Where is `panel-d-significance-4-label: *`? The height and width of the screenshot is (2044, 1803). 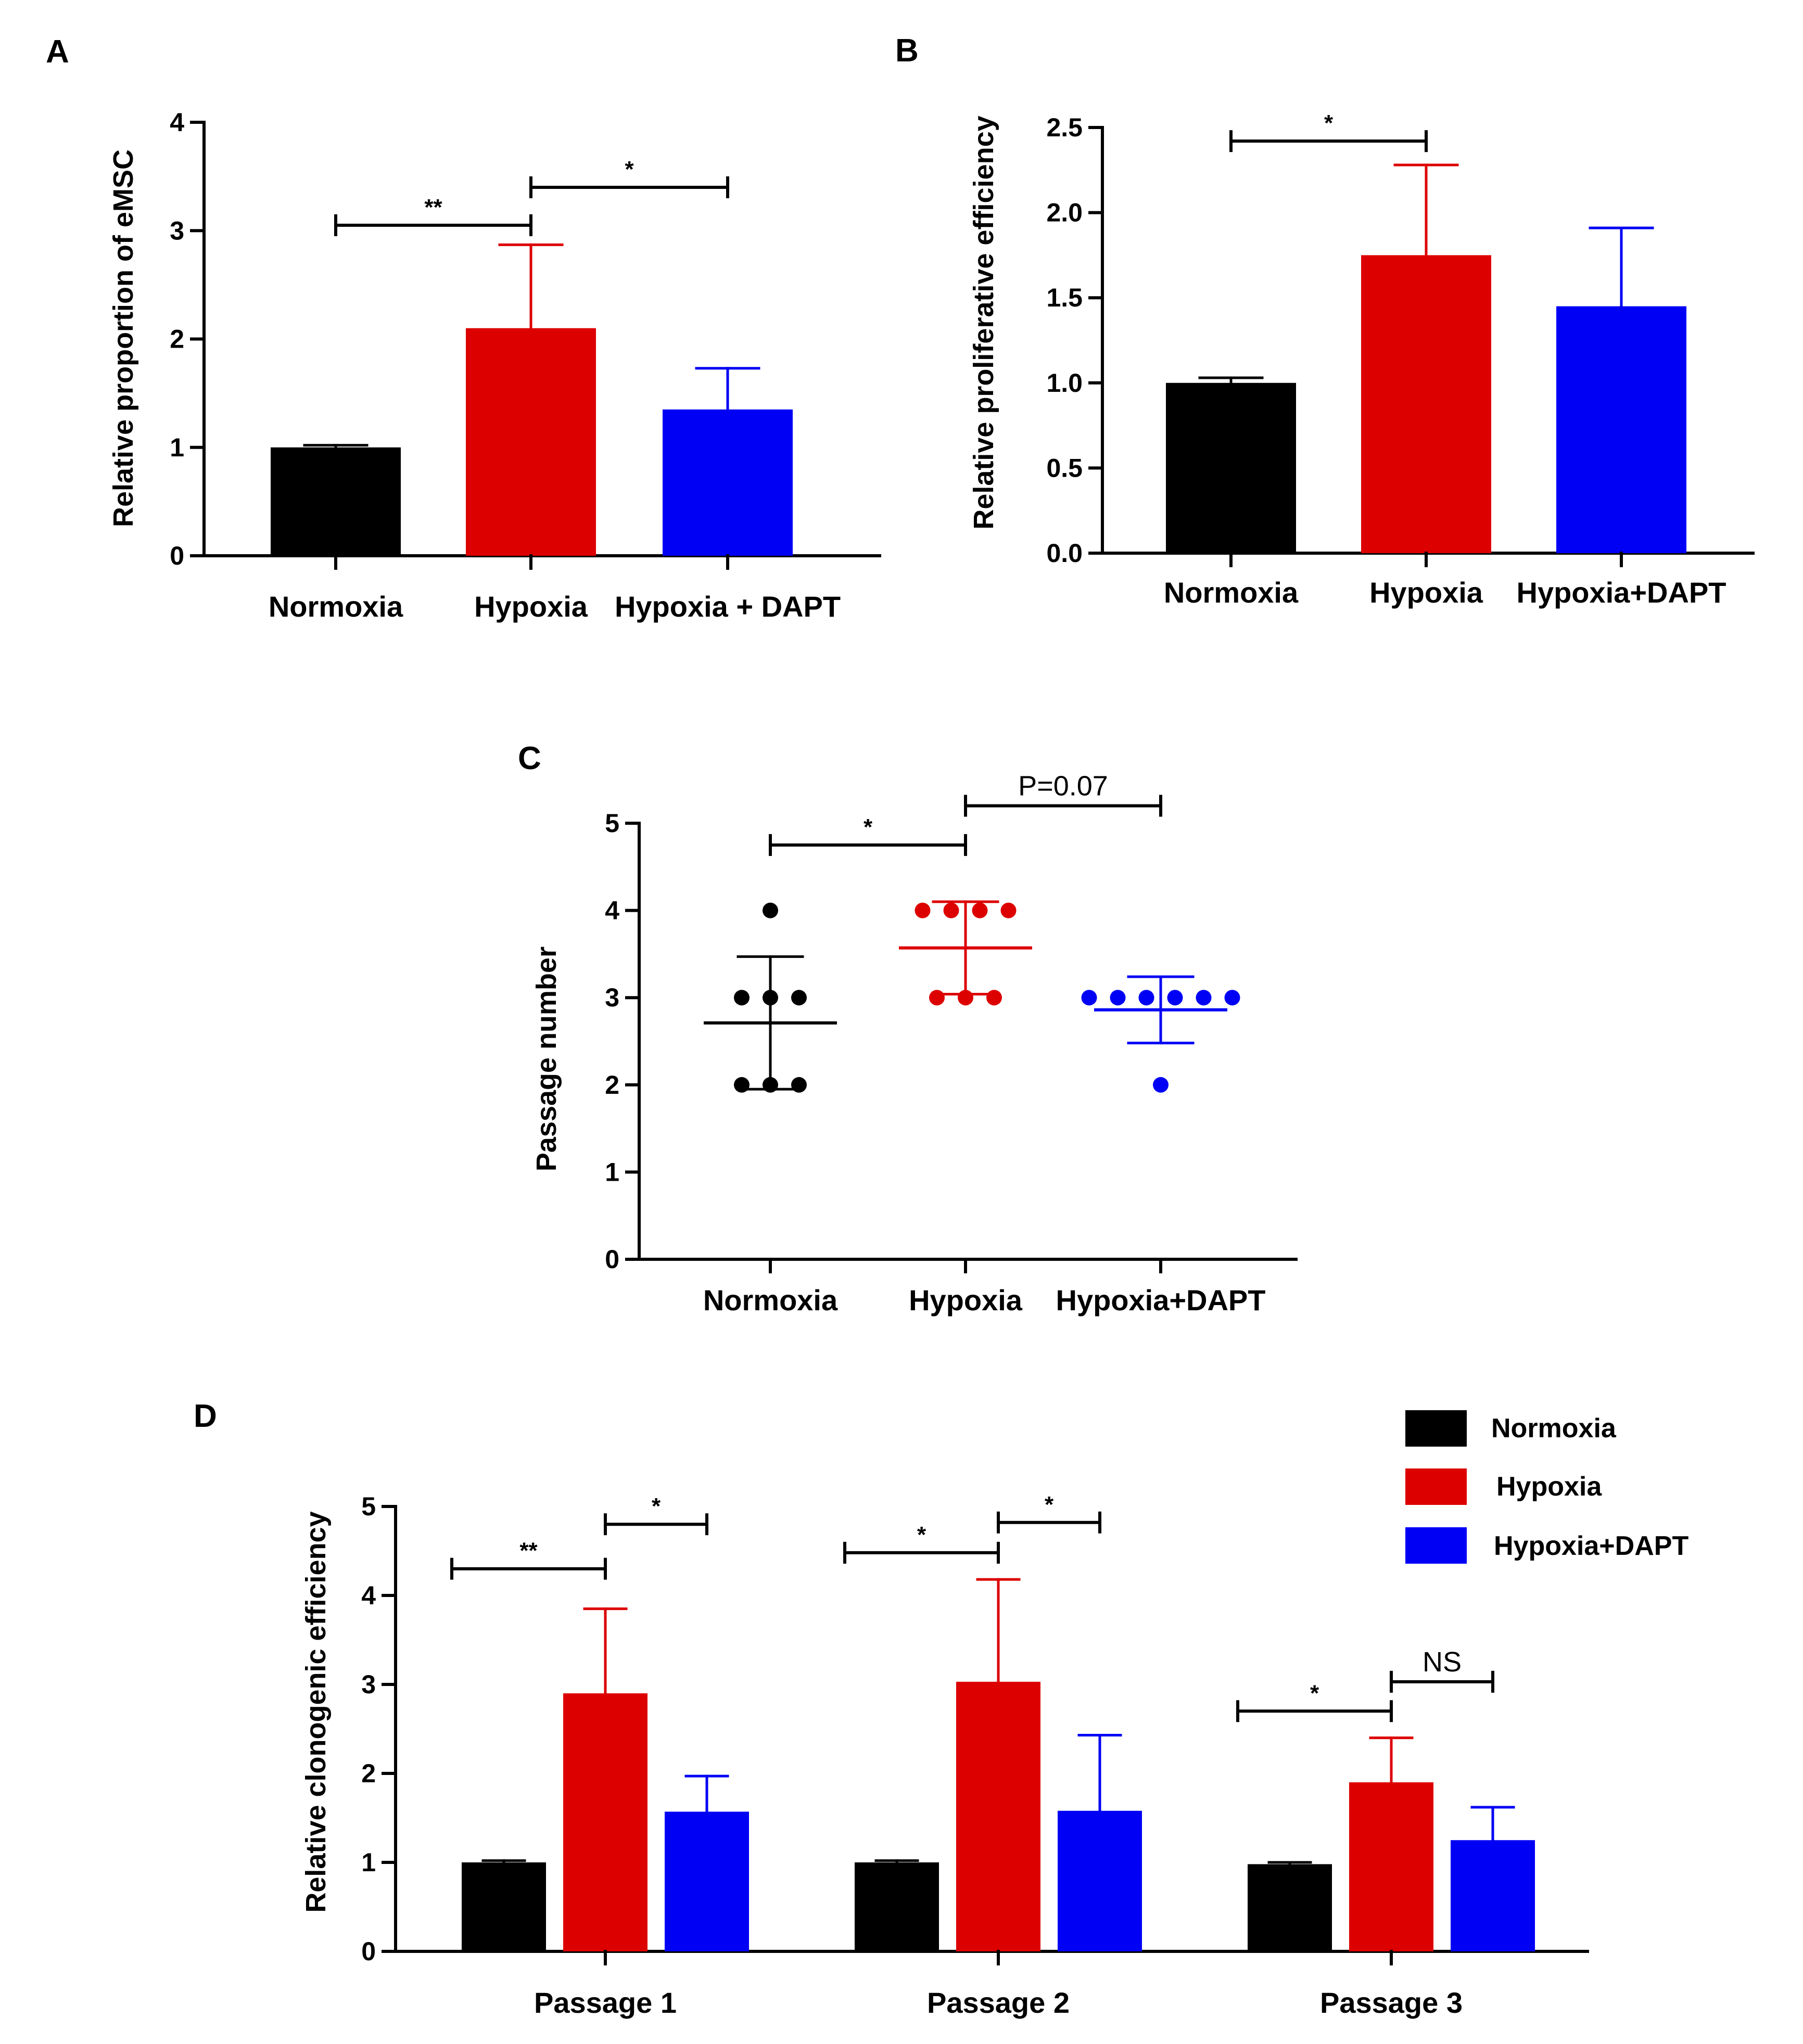
panel-d-significance-4-label: * is located at coordinates (1314, 1693).